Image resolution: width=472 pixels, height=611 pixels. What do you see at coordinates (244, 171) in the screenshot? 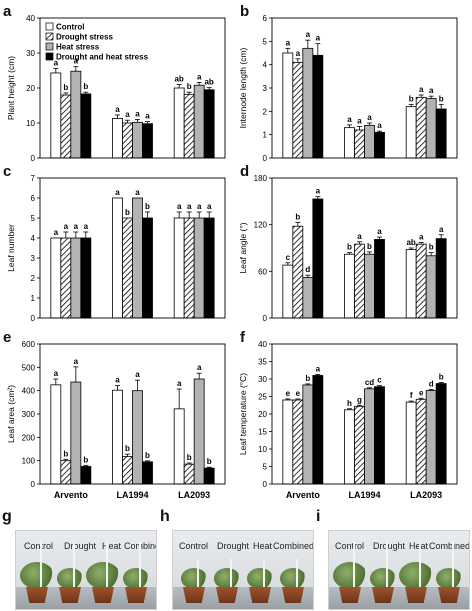
I see `panel-letter: d` at bounding box center [244, 171].